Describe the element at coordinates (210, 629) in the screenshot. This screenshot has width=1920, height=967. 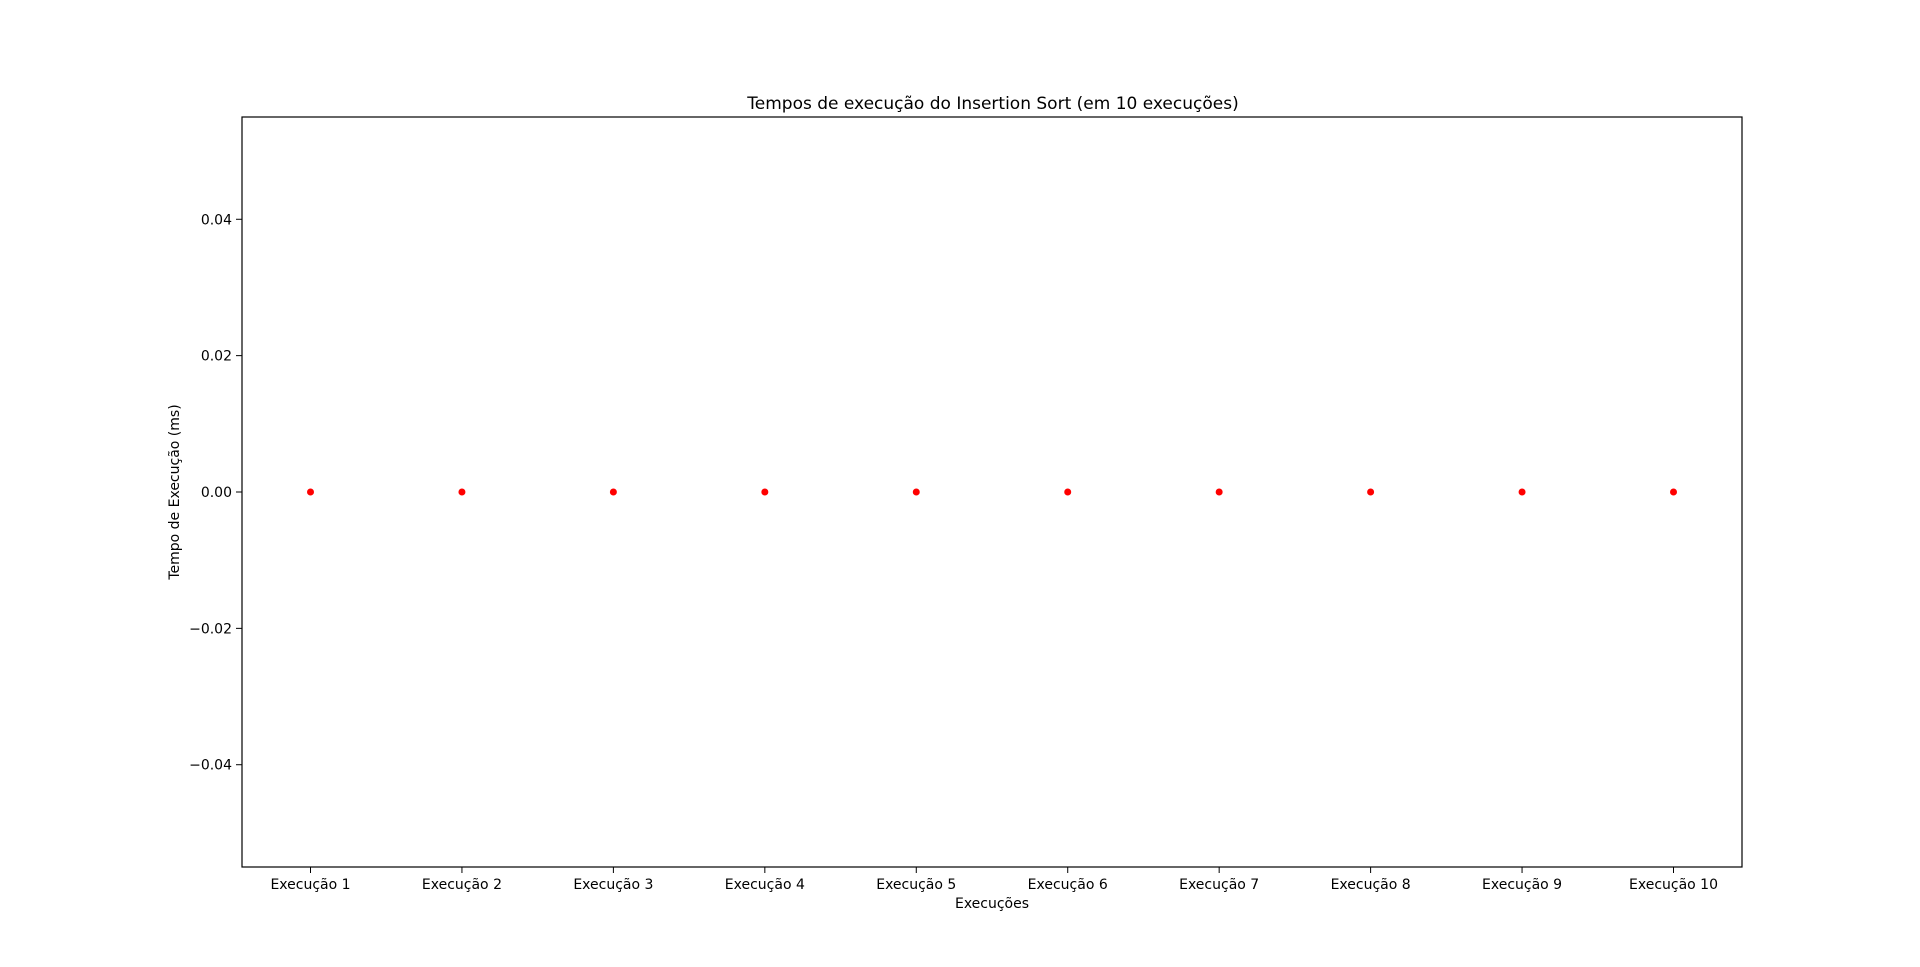
I see `y-tick-label: −0.02` at that location.